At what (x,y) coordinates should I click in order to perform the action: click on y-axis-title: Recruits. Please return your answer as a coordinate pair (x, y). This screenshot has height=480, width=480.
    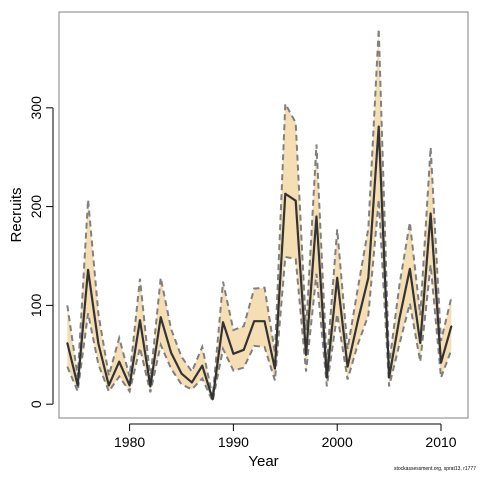
    Looking at the image, I should click on (16, 214).